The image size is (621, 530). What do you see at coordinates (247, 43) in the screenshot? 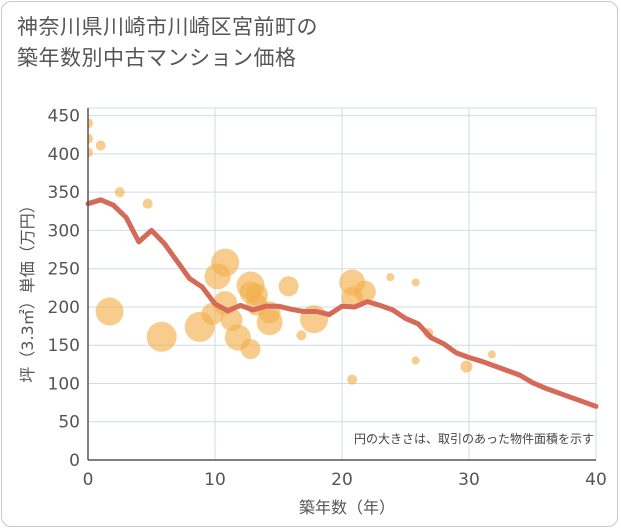
I see `chart-title: 神奈川県川崎市川崎区宮前町の 築年数別中古マンション価格` at bounding box center [247, 43].